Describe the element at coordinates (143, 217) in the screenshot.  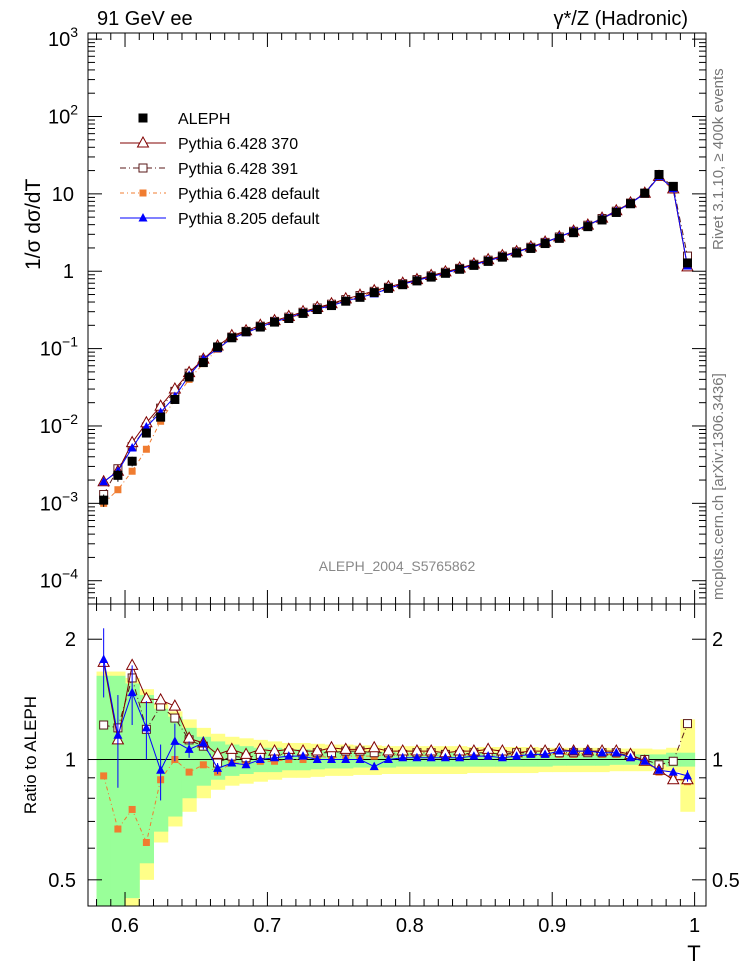
I see `legend-marker-p8` at that location.